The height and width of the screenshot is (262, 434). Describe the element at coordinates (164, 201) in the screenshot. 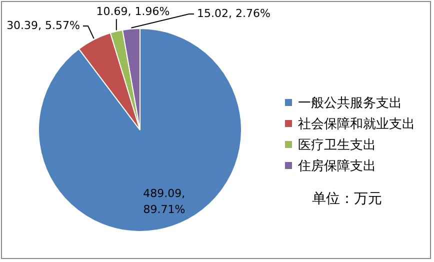

I see `data-label: 489.09, 89.71%` at that location.